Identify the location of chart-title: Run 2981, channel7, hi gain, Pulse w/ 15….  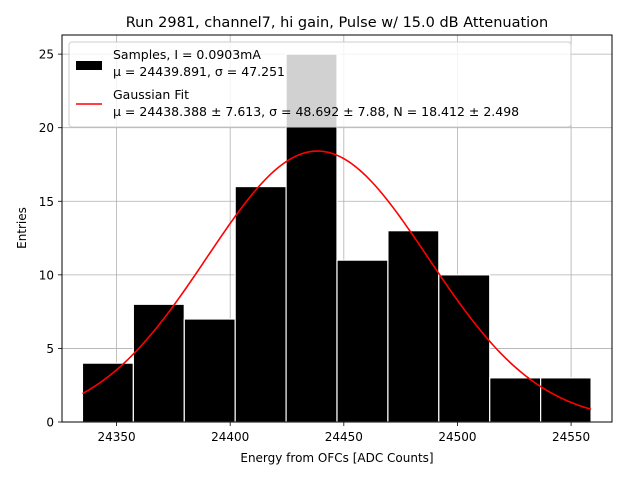
(337, 23).